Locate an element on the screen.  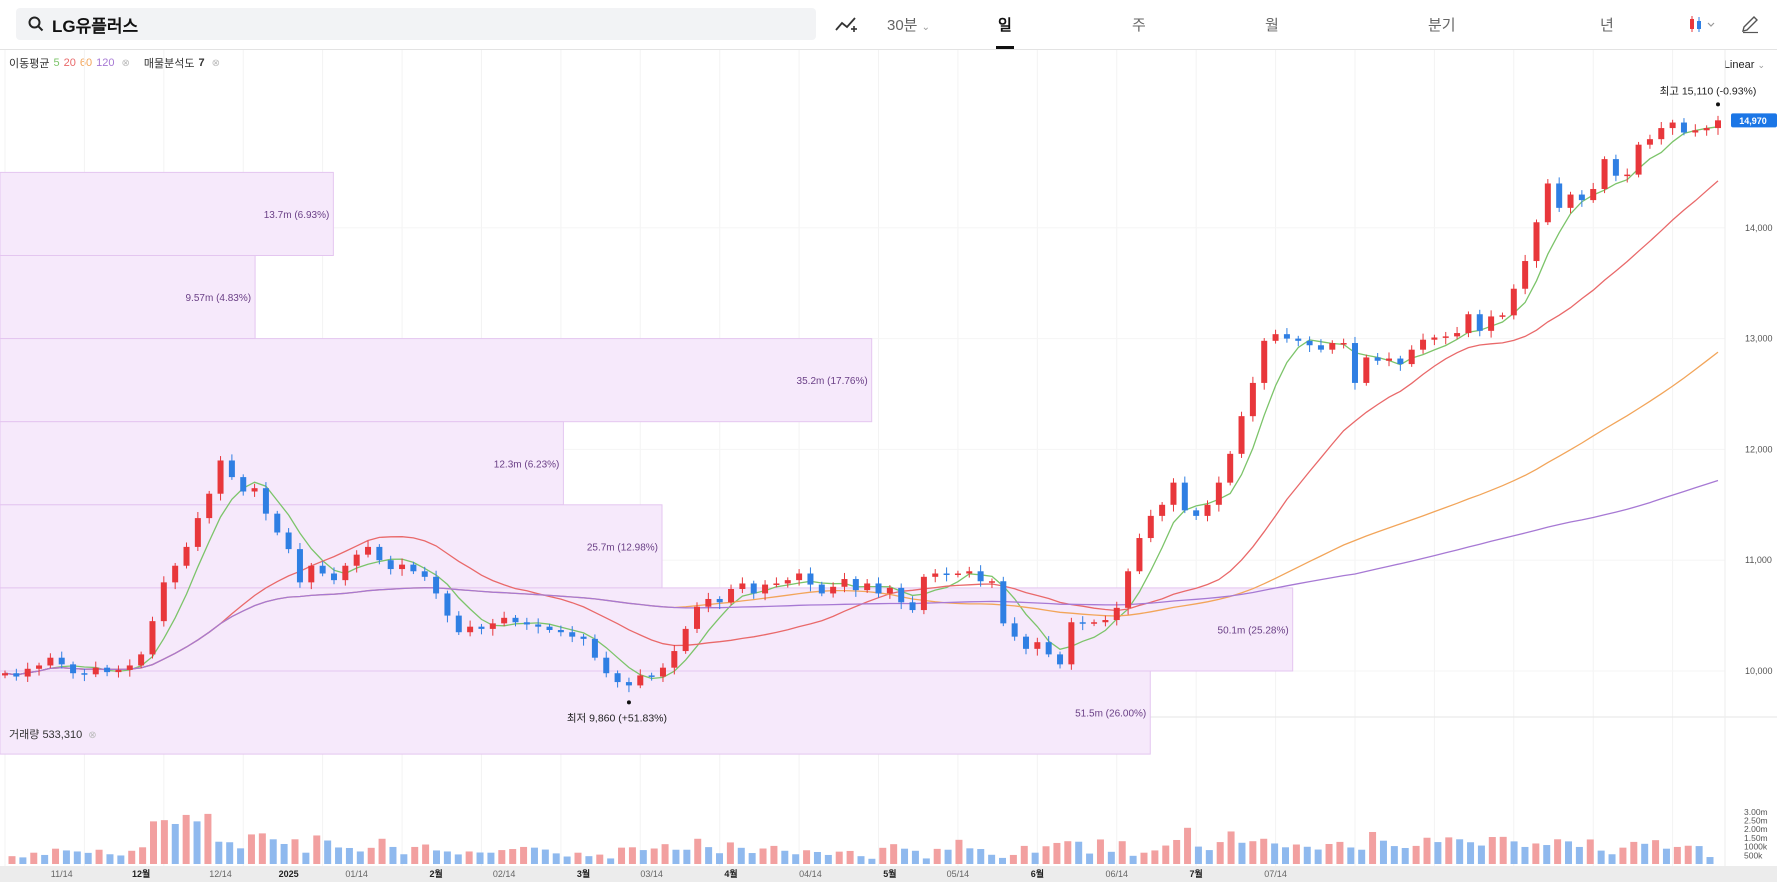
pencil-icon is located at coordinates (1750, 24).